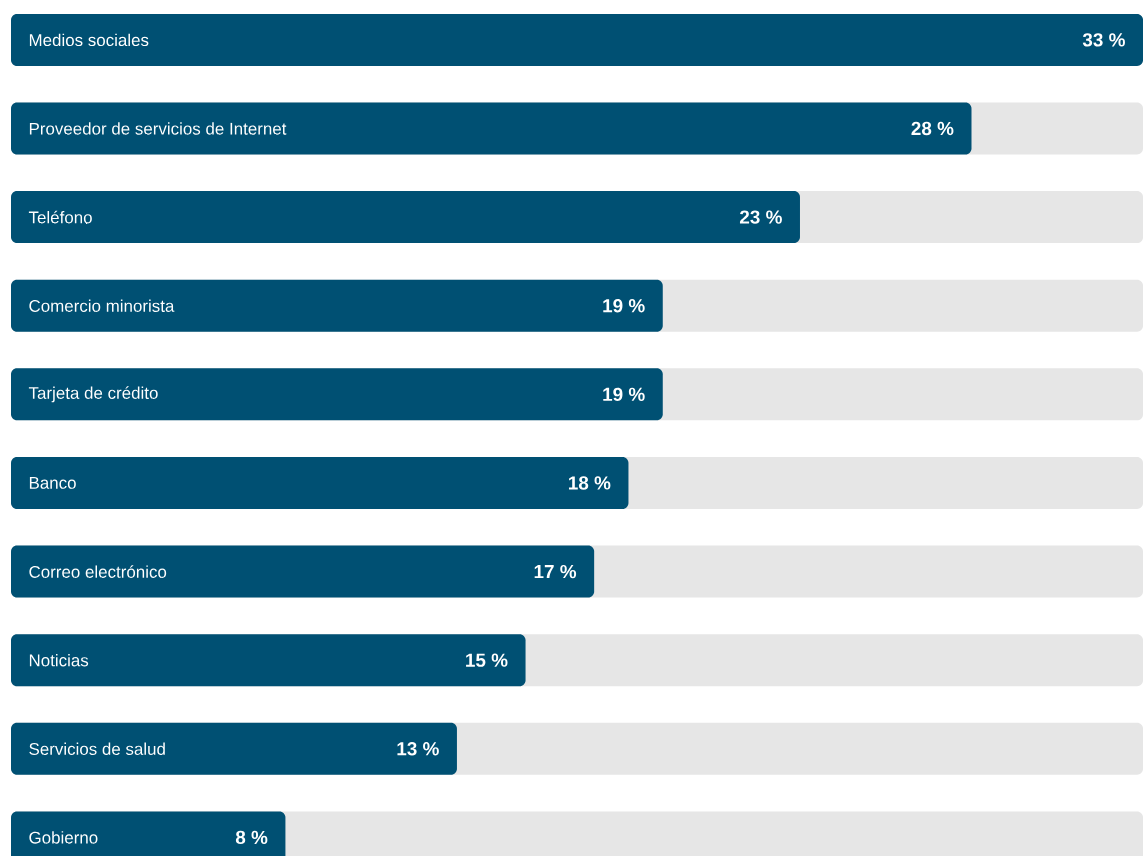 This screenshot has width=1148, height=856. Describe the element at coordinates (251, 837) in the screenshot. I see `data-label: 8 %` at that location.